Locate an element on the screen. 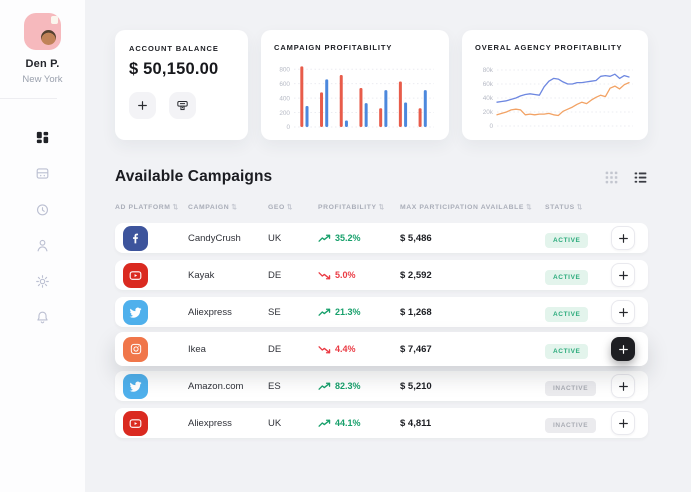 Image resolution: width=691 pixels, height=492 pixels. campaign-profitability: 35.2% is located at coordinates (359, 238).